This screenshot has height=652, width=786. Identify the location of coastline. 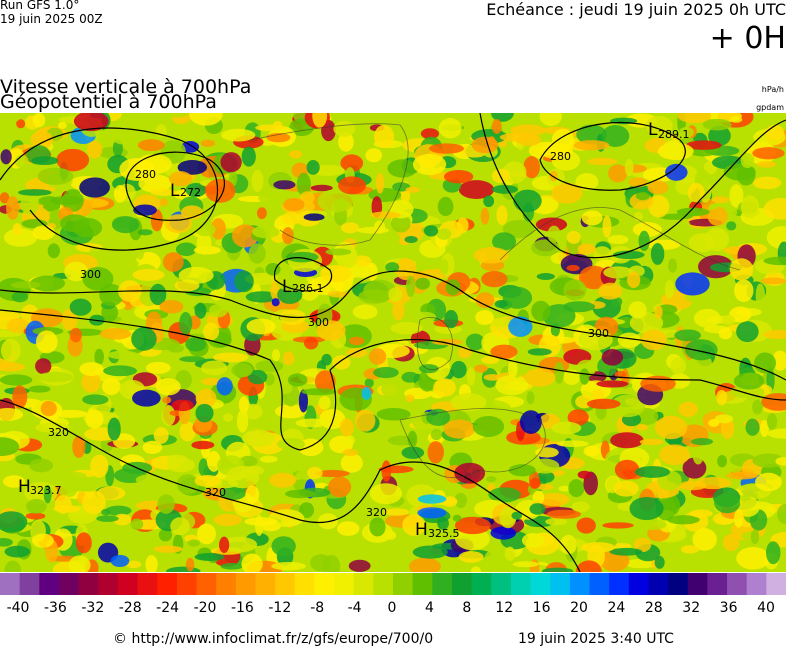
(620, 239).